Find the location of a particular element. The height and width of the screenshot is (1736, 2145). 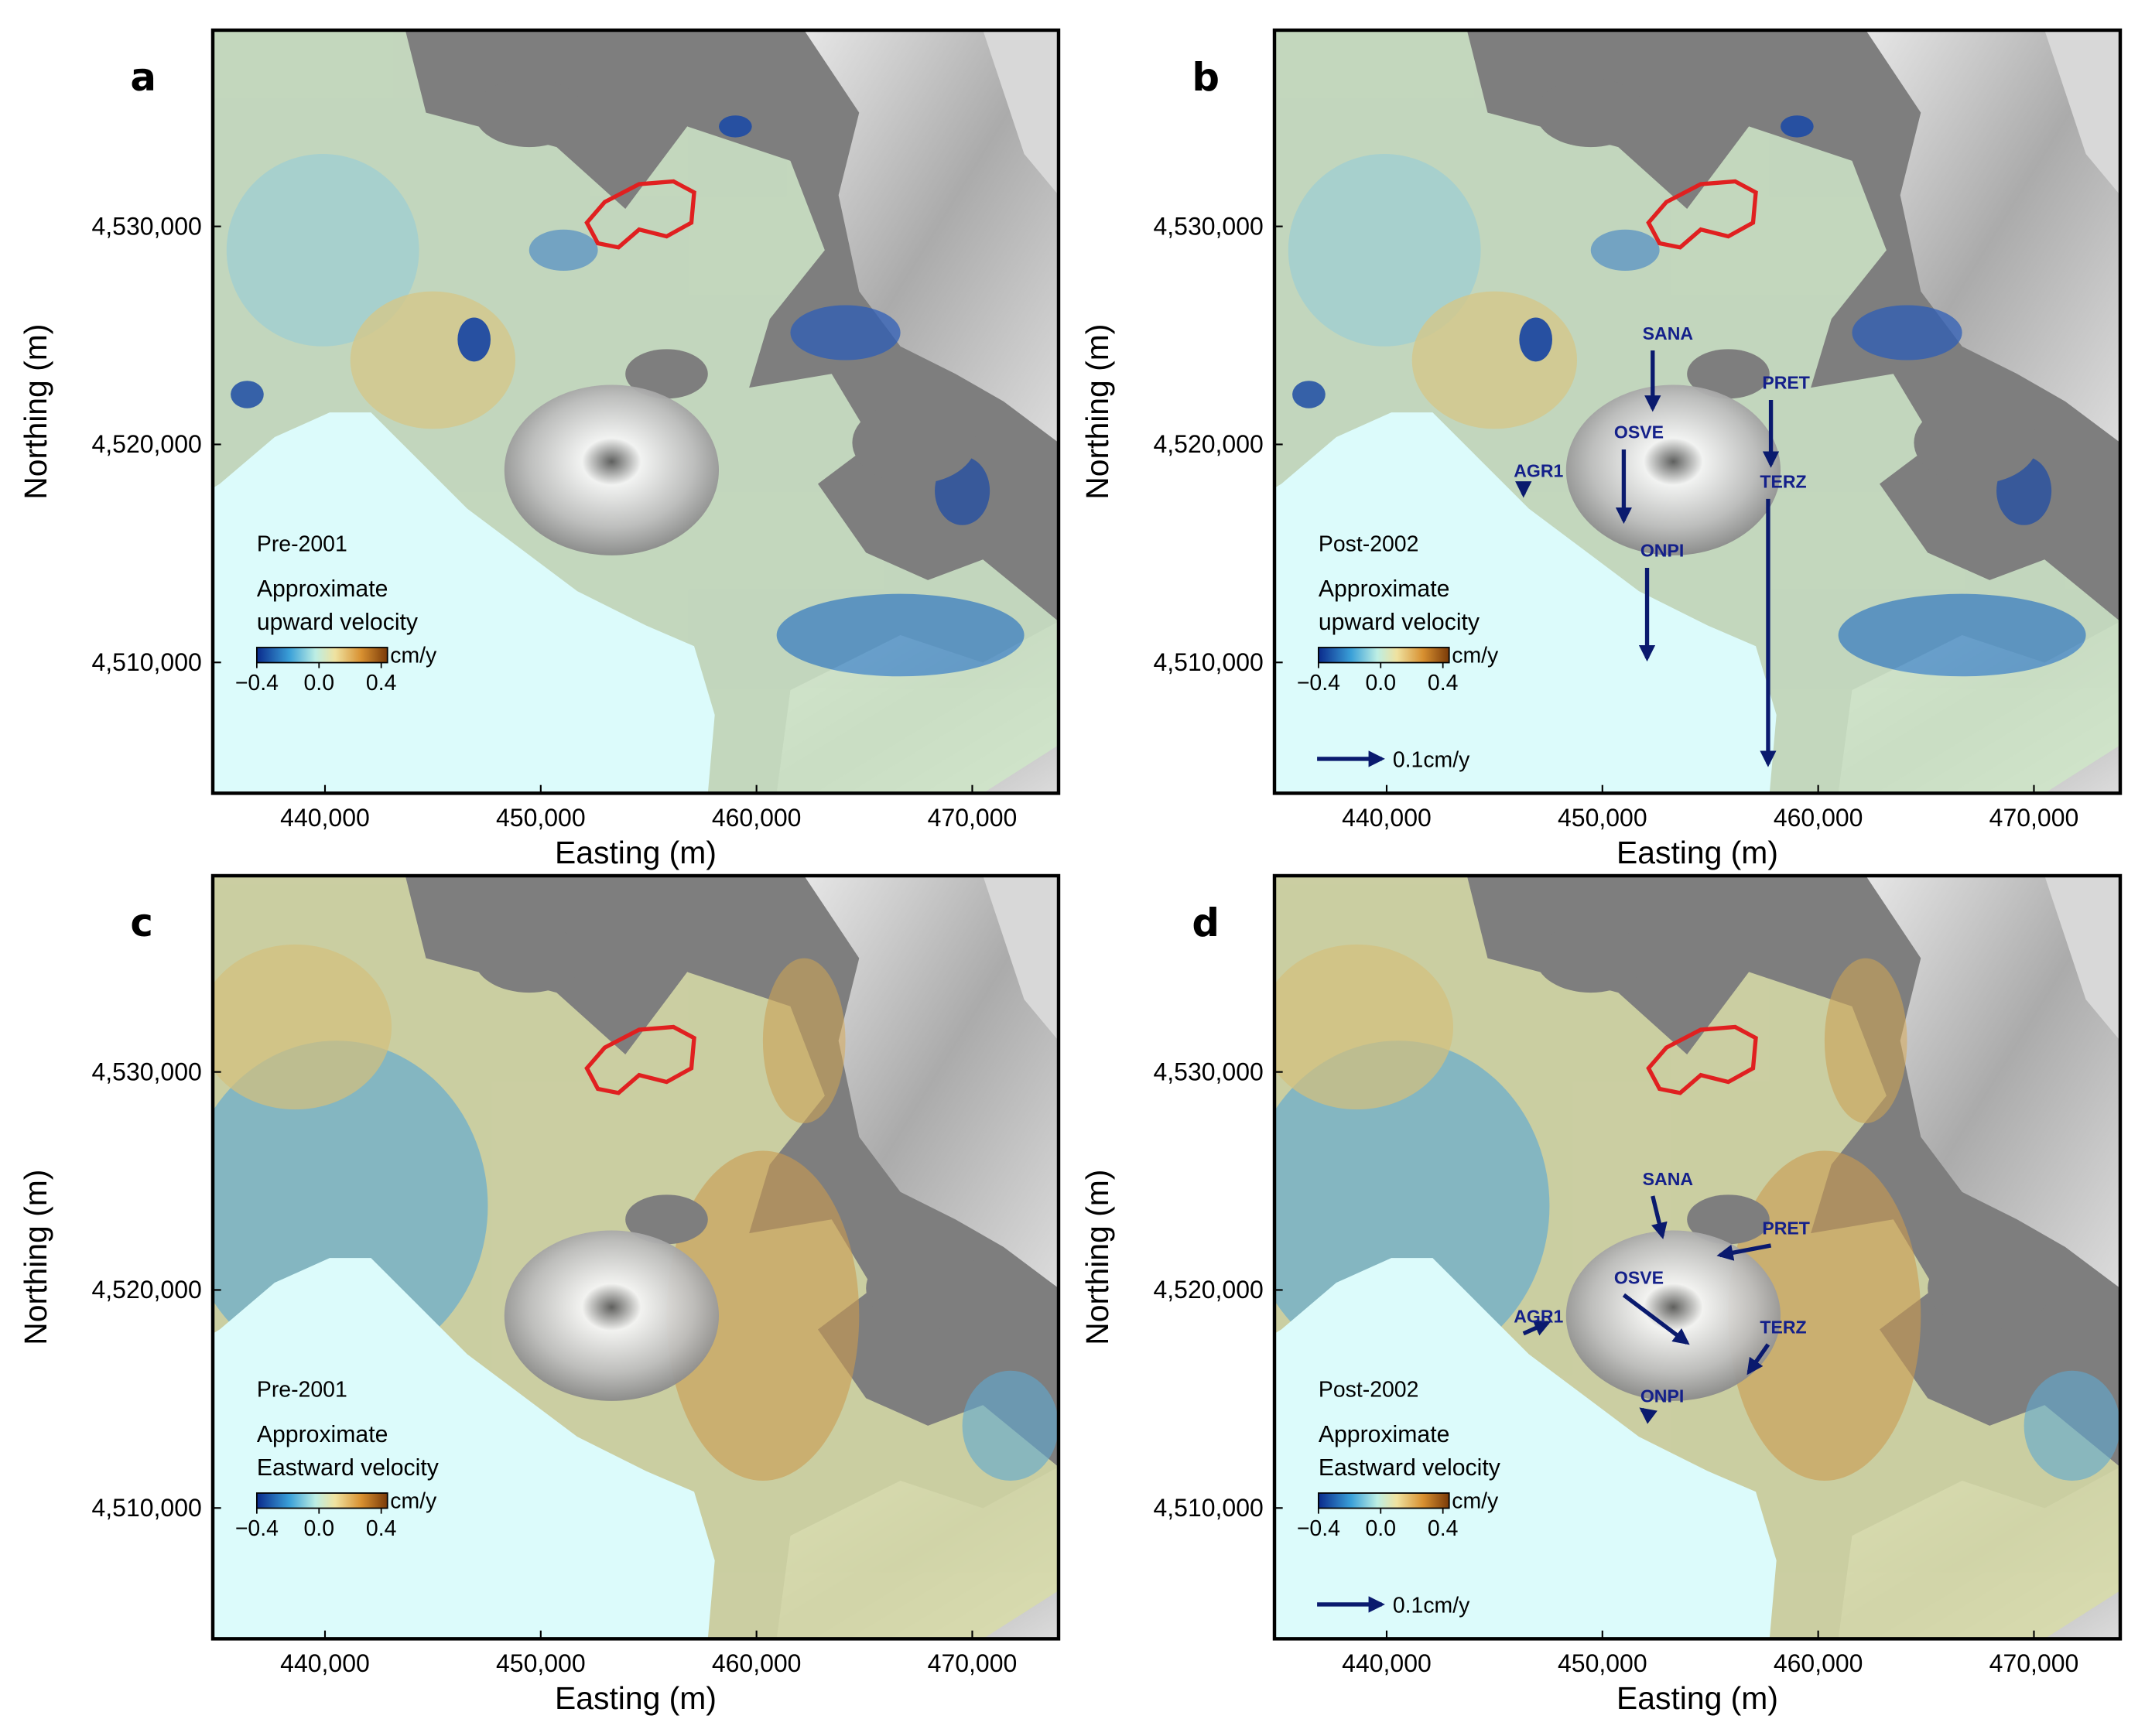

panel-letter: d is located at coordinates (1206, 922).